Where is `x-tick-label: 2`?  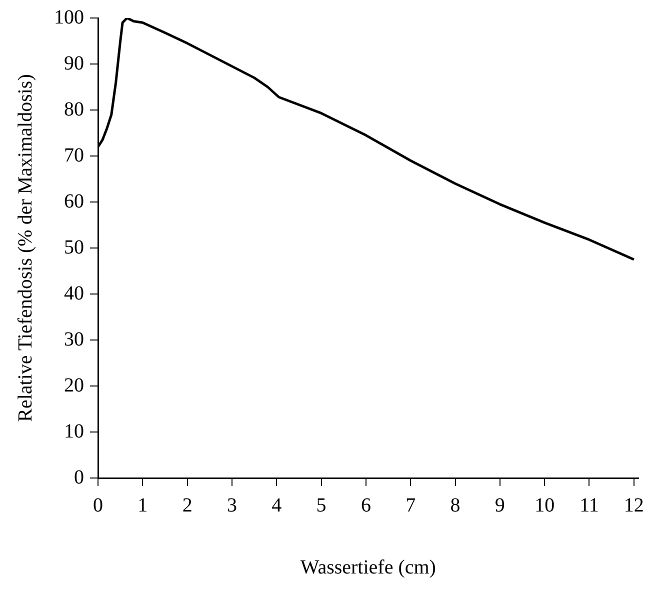
x-tick-label: 2 is located at coordinates (187, 505).